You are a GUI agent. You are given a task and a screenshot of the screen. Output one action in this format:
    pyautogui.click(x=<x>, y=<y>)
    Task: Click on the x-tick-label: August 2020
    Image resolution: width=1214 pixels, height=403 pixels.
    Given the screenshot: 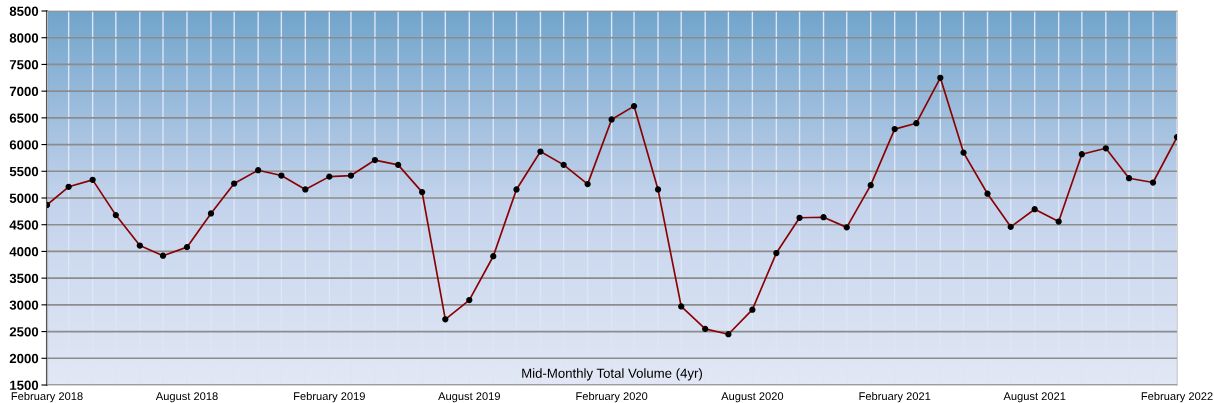 What is the action you would take?
    pyautogui.click(x=752, y=397)
    